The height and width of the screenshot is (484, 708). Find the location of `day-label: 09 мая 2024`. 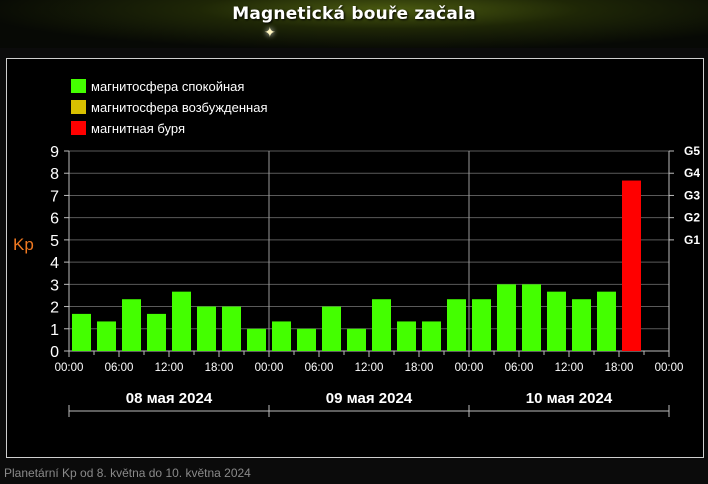

day-label: 09 мая 2024 is located at coordinates (369, 398).